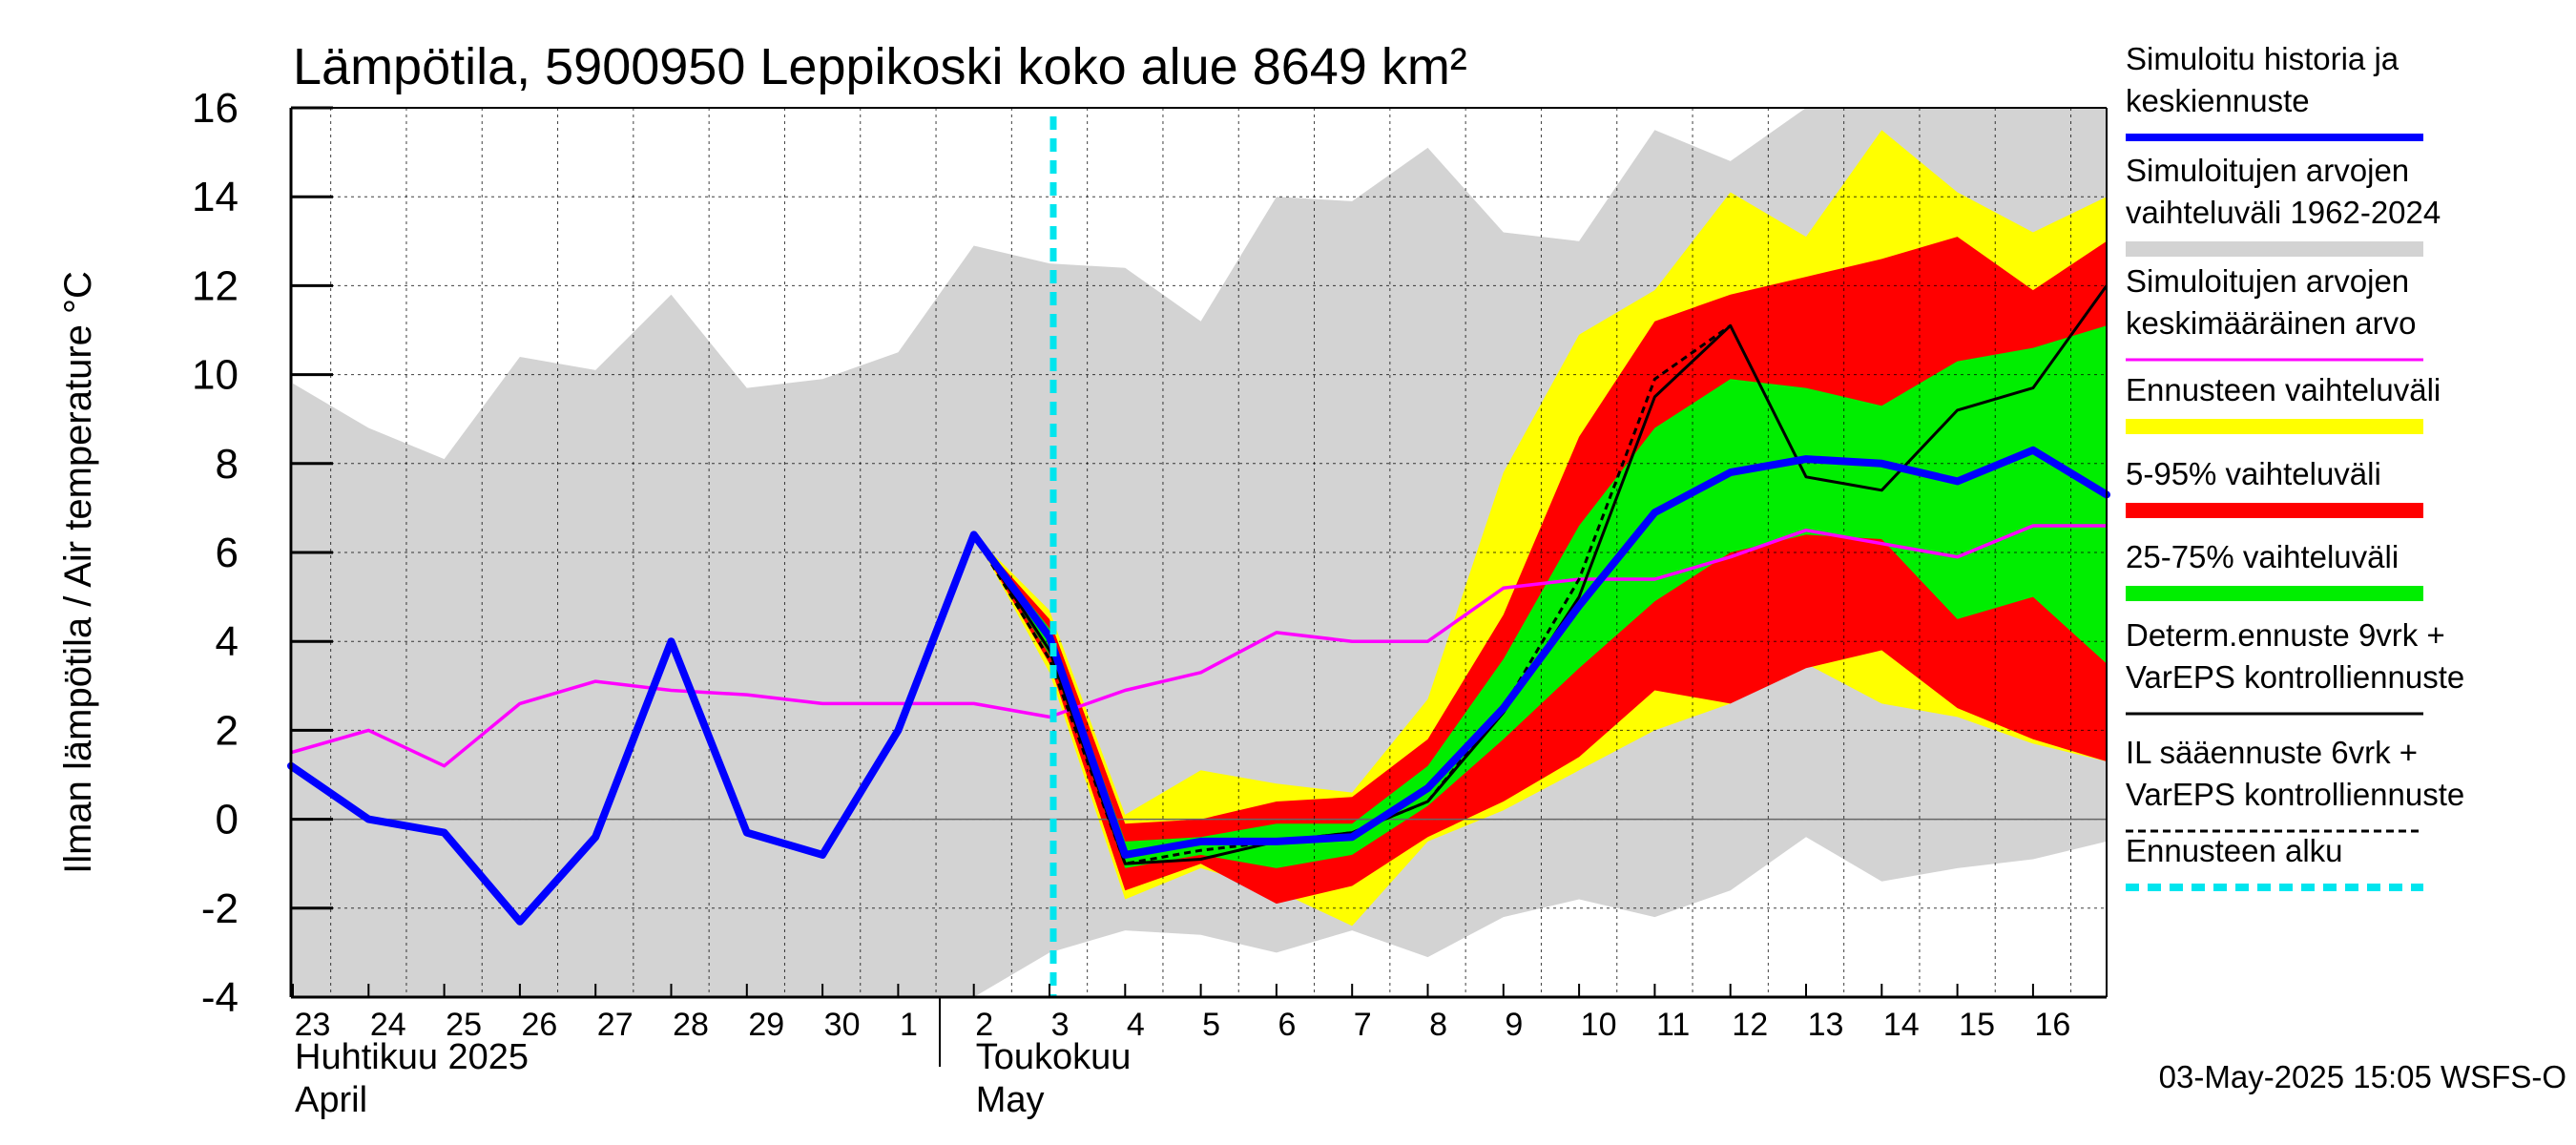 The image size is (2576, 1145). Describe the element at coordinates (2262, 58) in the screenshot. I see `legend-label: Simuloitu historia ja` at that location.